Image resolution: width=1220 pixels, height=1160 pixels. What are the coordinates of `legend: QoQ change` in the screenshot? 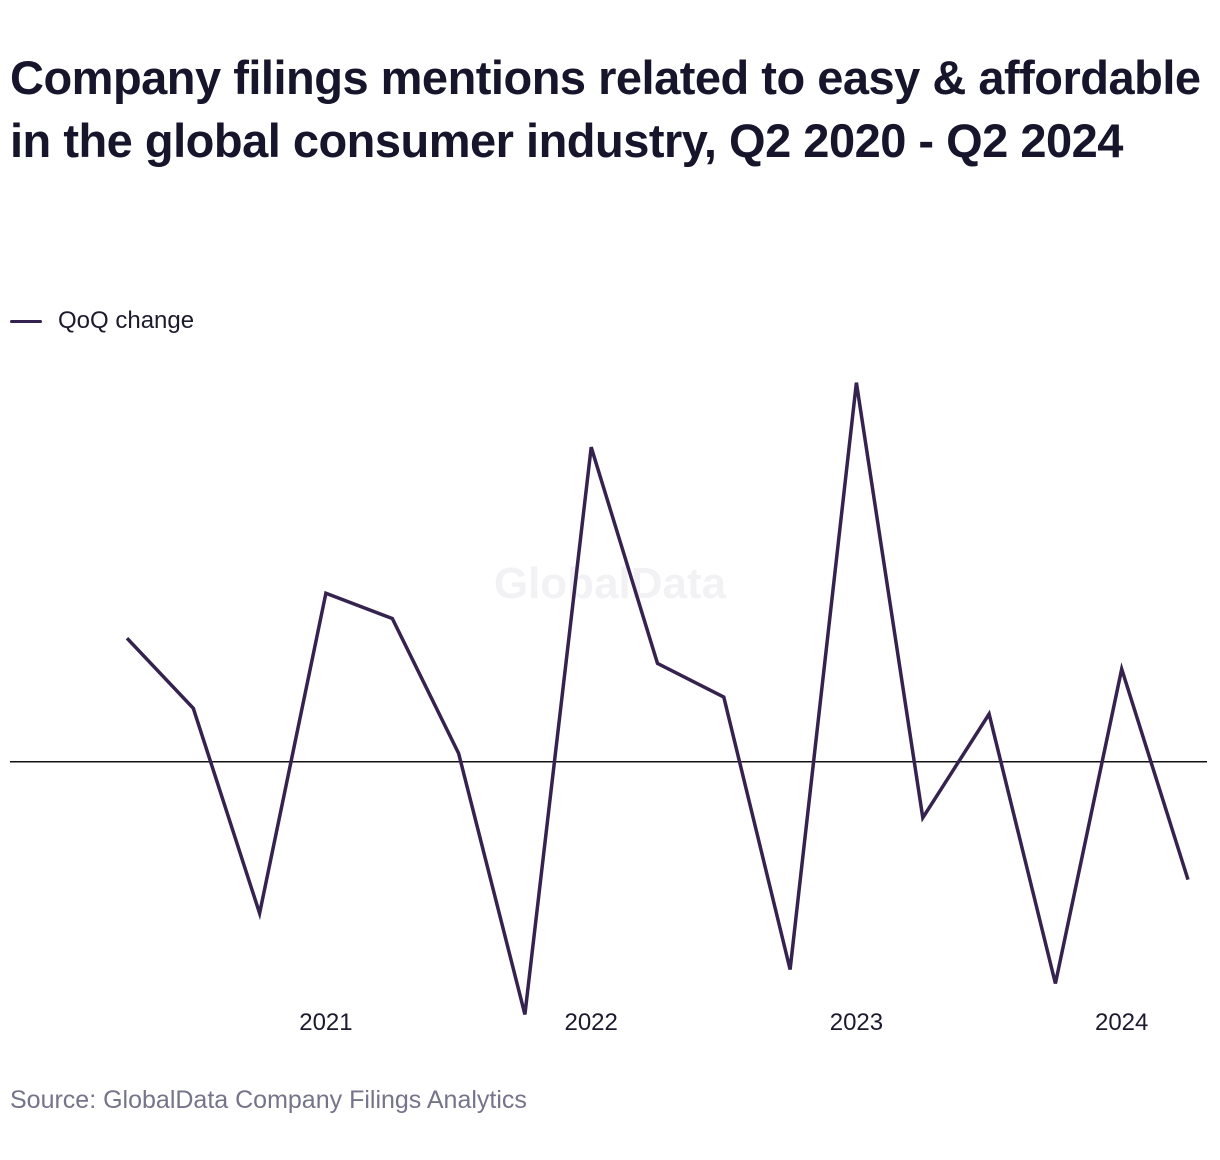 It's located at (102, 321).